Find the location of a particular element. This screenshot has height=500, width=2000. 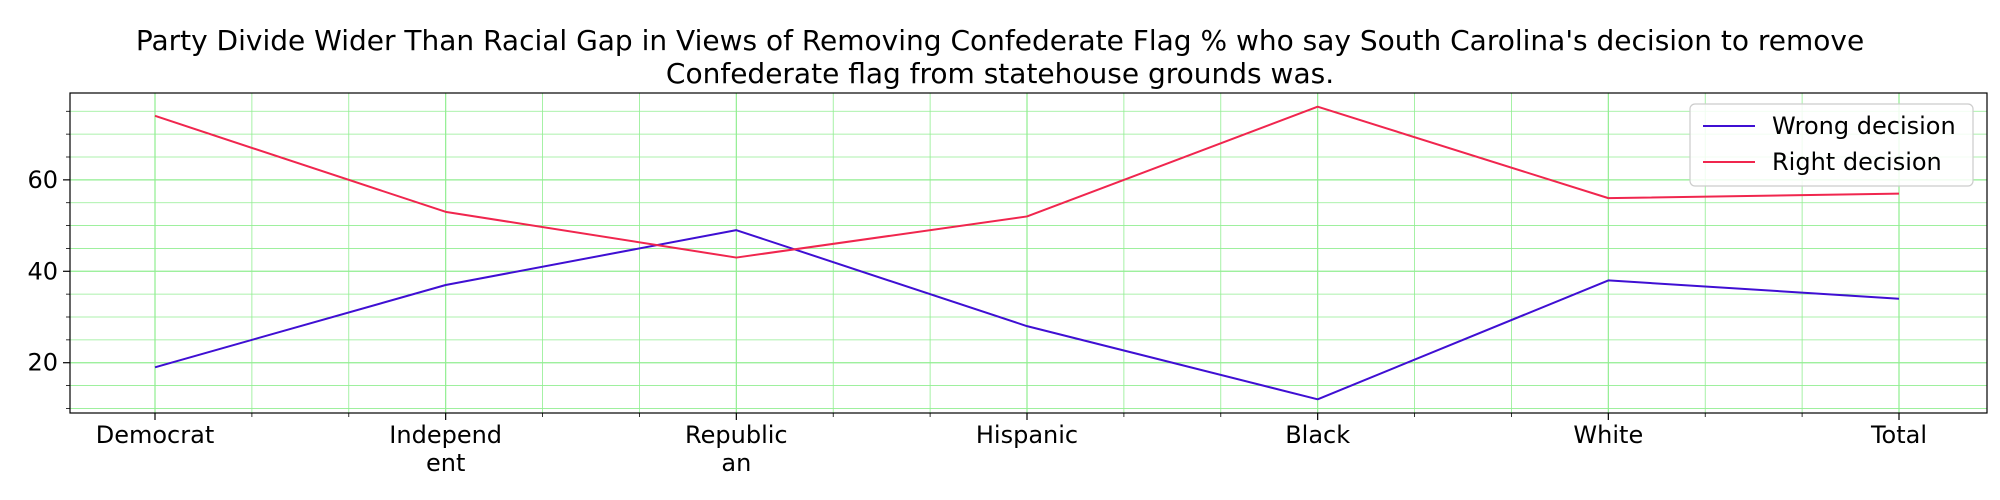

legend-label-right-decision: Right decision is located at coordinates (1857, 162).